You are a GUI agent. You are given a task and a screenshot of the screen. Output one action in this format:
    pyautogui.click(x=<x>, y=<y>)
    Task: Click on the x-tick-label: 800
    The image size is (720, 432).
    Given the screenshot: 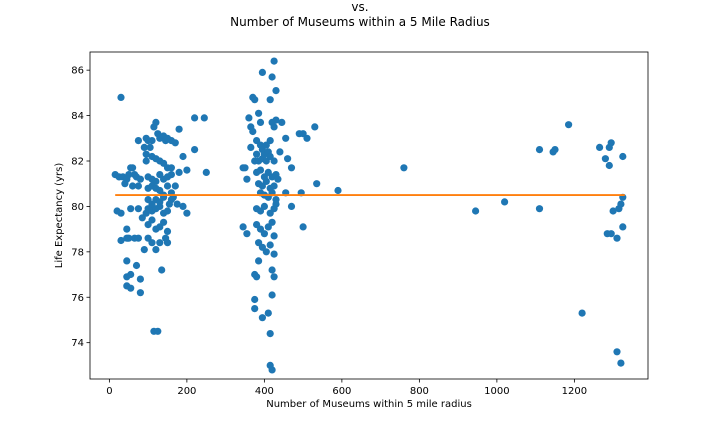 What is the action you would take?
    pyautogui.click(x=419, y=391)
    